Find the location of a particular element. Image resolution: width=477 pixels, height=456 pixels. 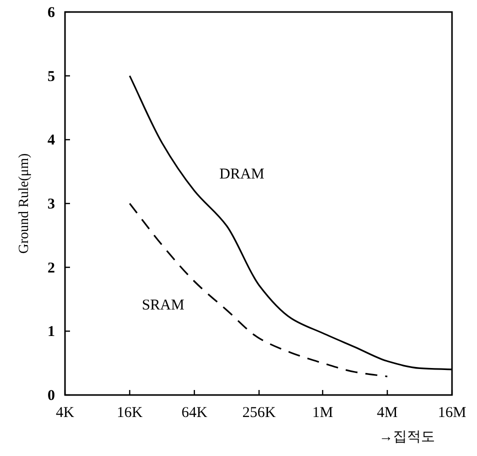

y-tick-label: 0 is located at coordinates (51, 396).